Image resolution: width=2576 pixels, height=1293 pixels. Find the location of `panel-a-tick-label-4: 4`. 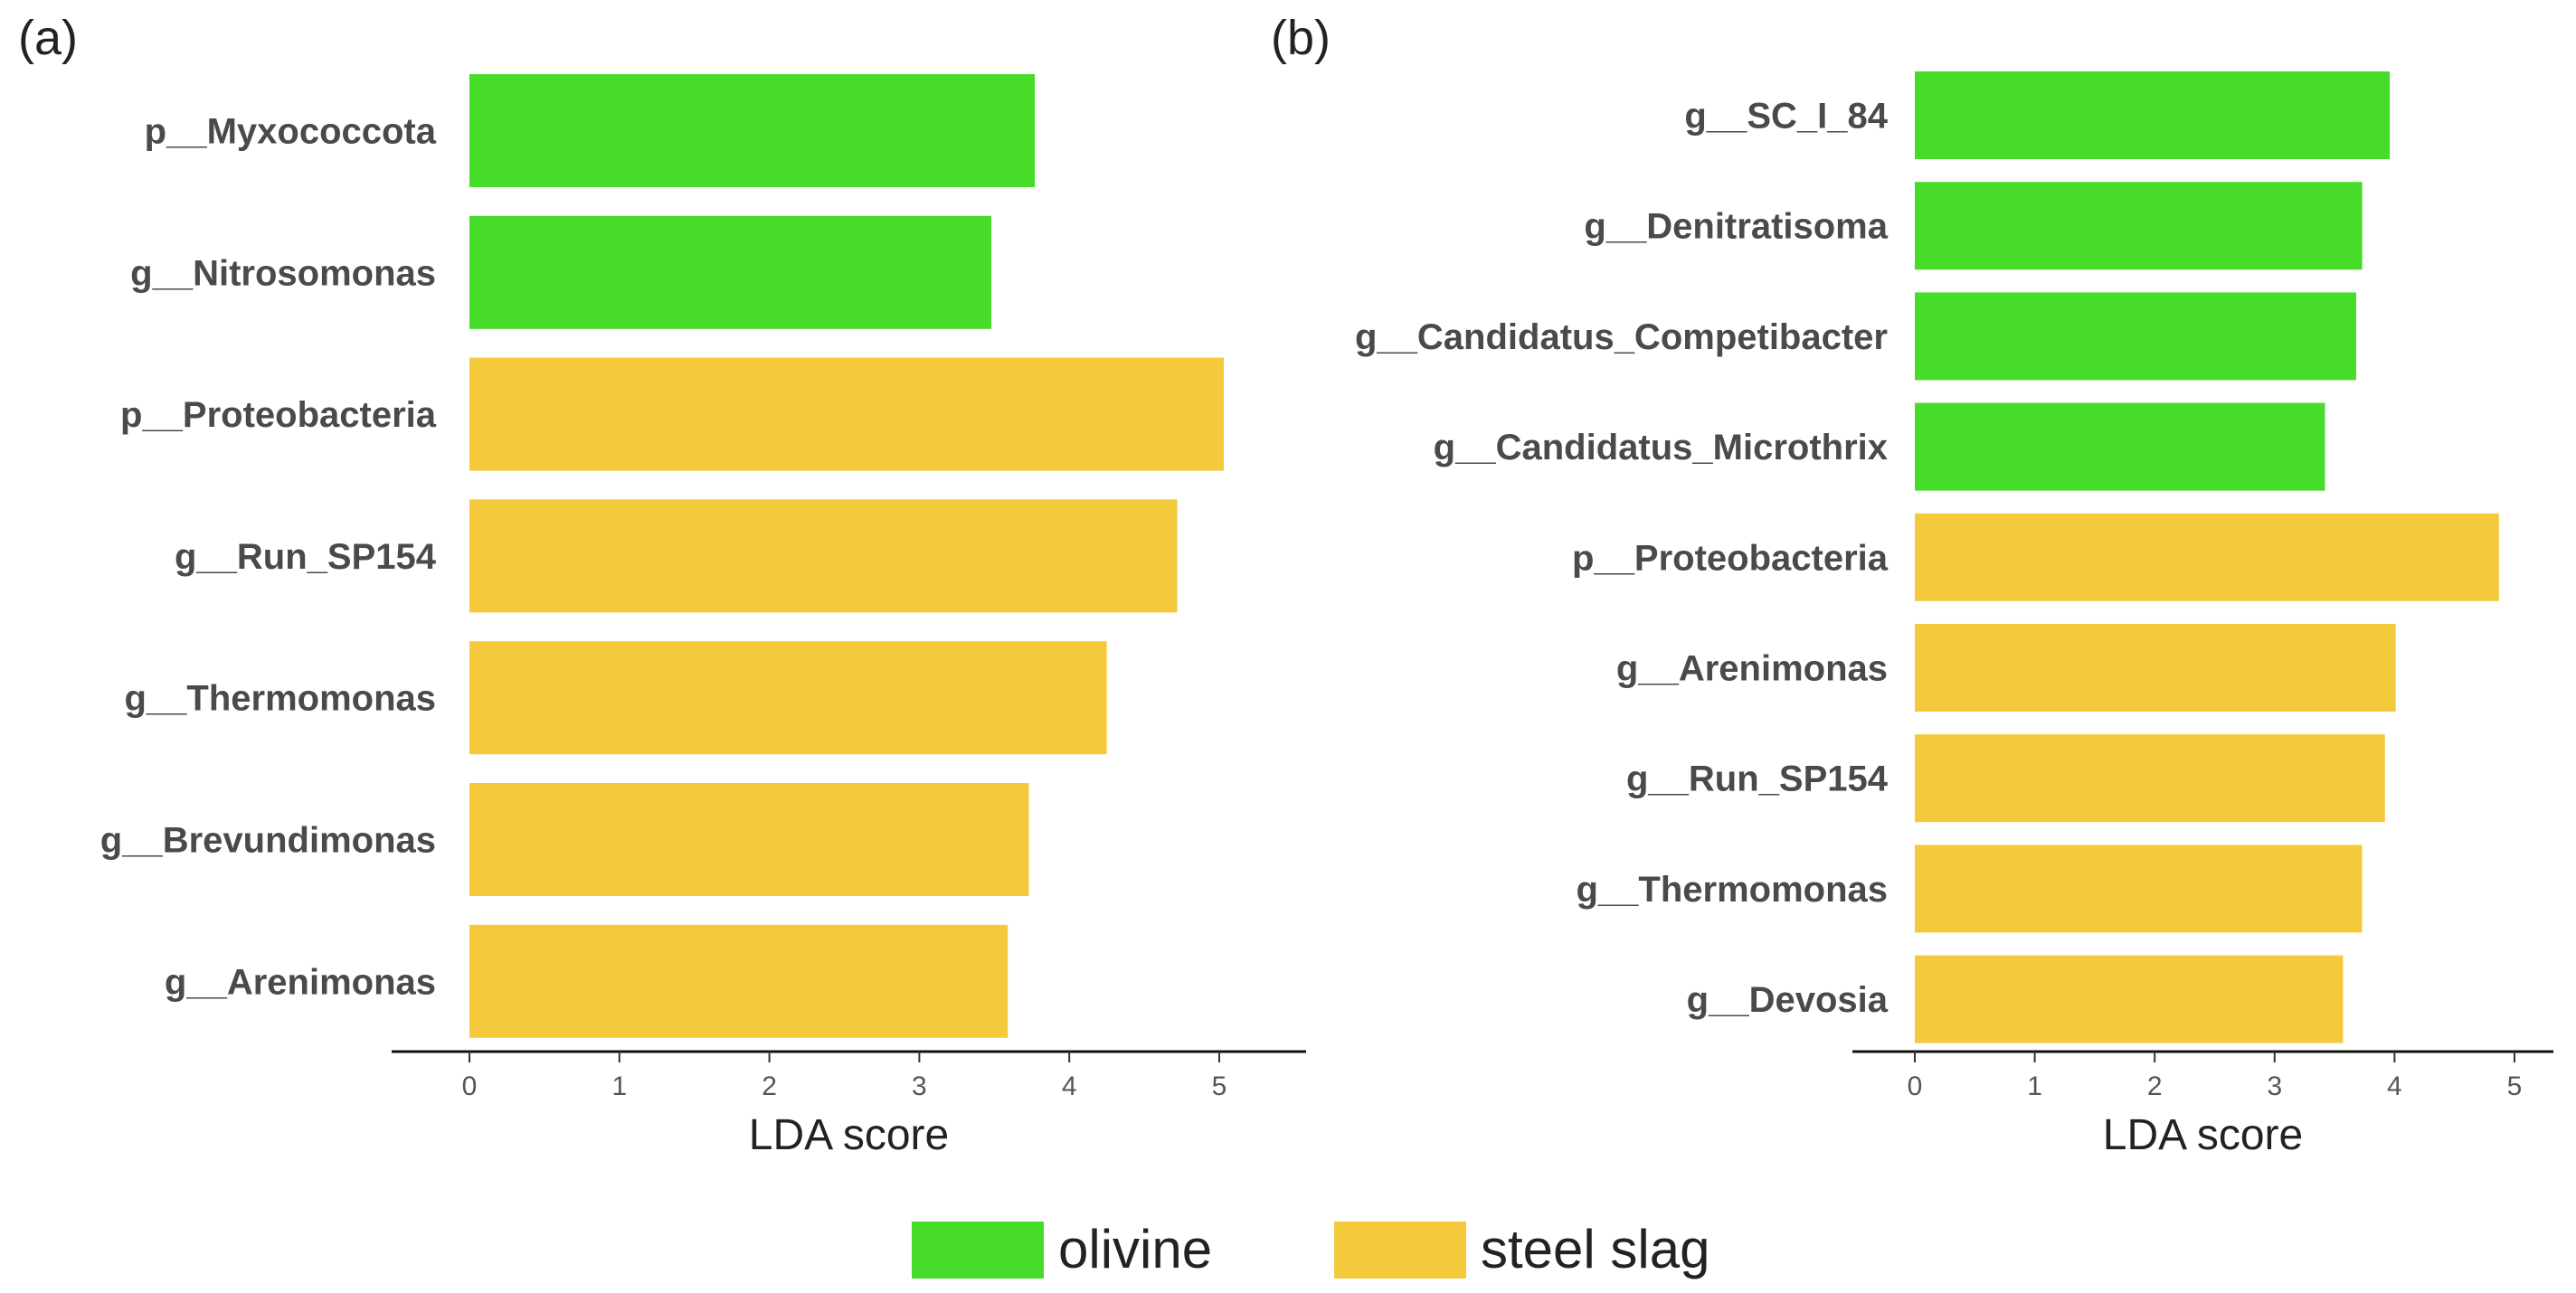

panel-a-tick-label-4: 4 is located at coordinates (1069, 1086).